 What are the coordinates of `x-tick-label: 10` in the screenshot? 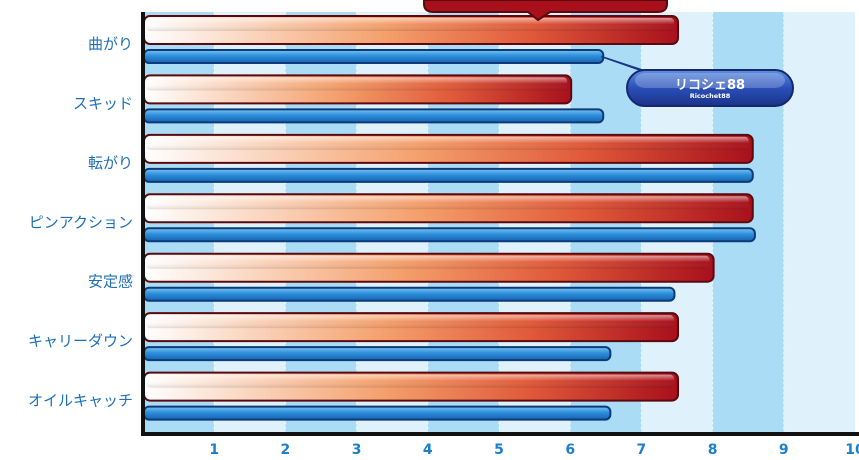 It's located at (852, 450).